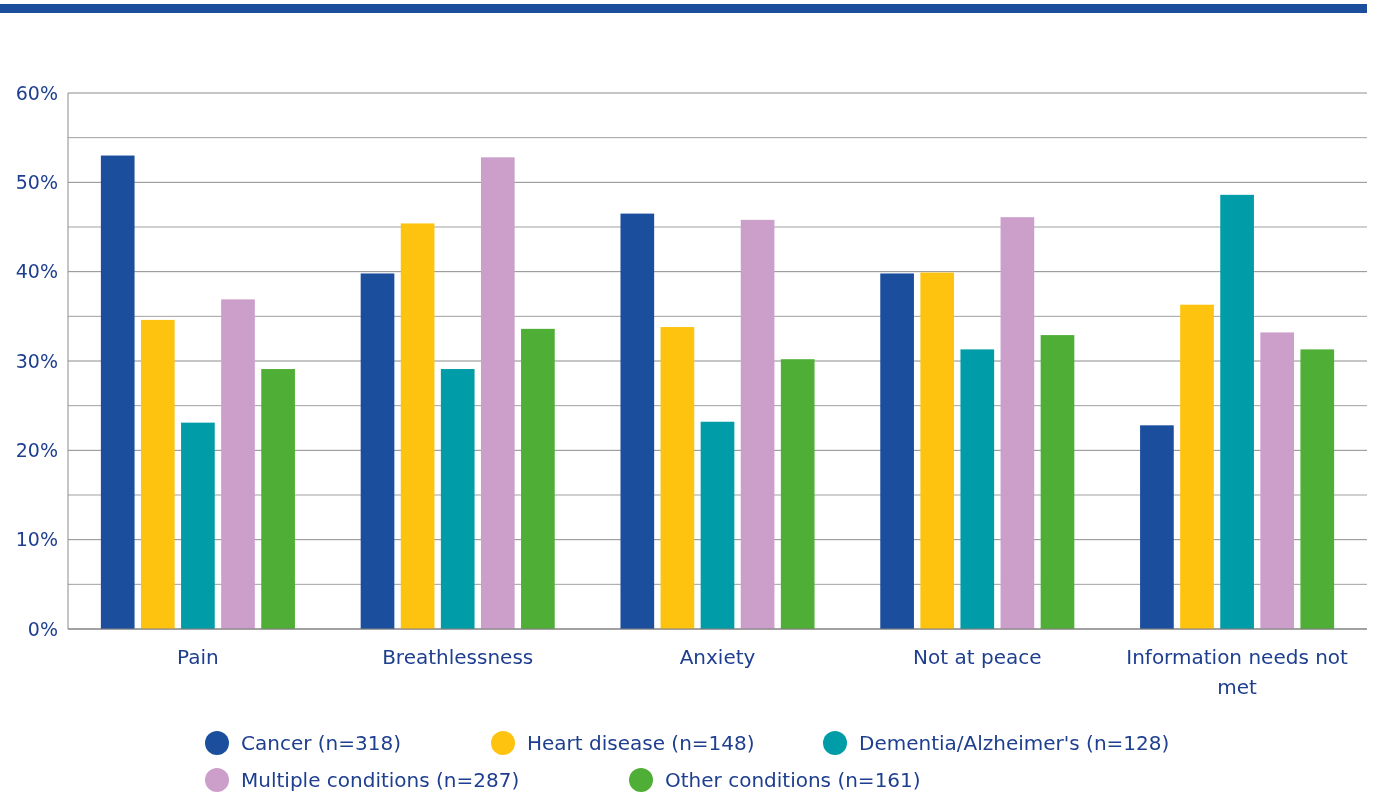 The image size is (1375, 793). What do you see at coordinates (1237, 672) in the screenshot?
I see `x-tick-label: Information needs not met` at bounding box center [1237, 672].